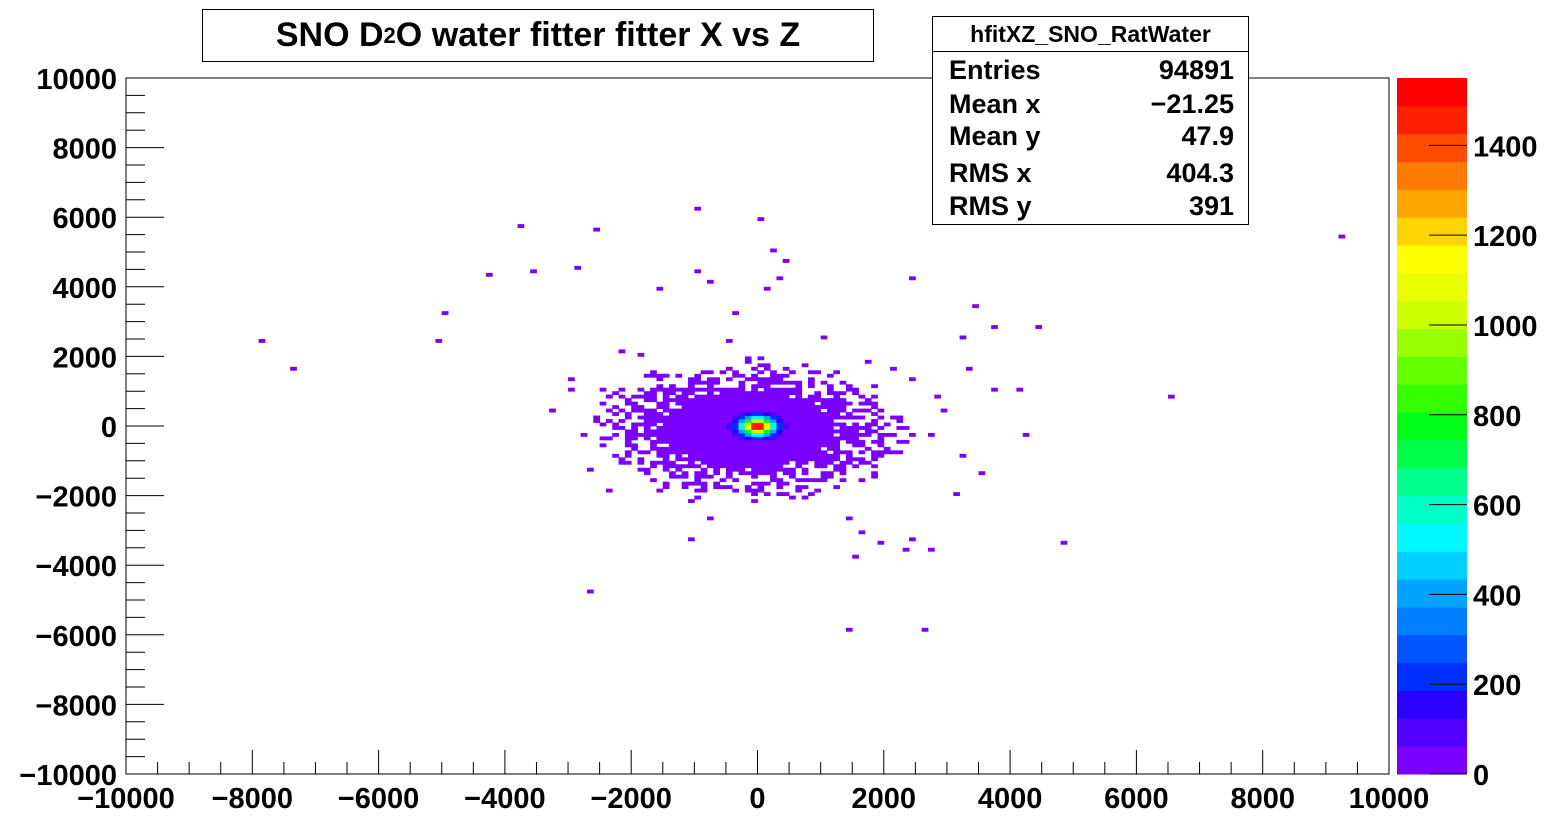 The image size is (1546, 831). I want to click on stats-label: Mean x, so click(995, 103).